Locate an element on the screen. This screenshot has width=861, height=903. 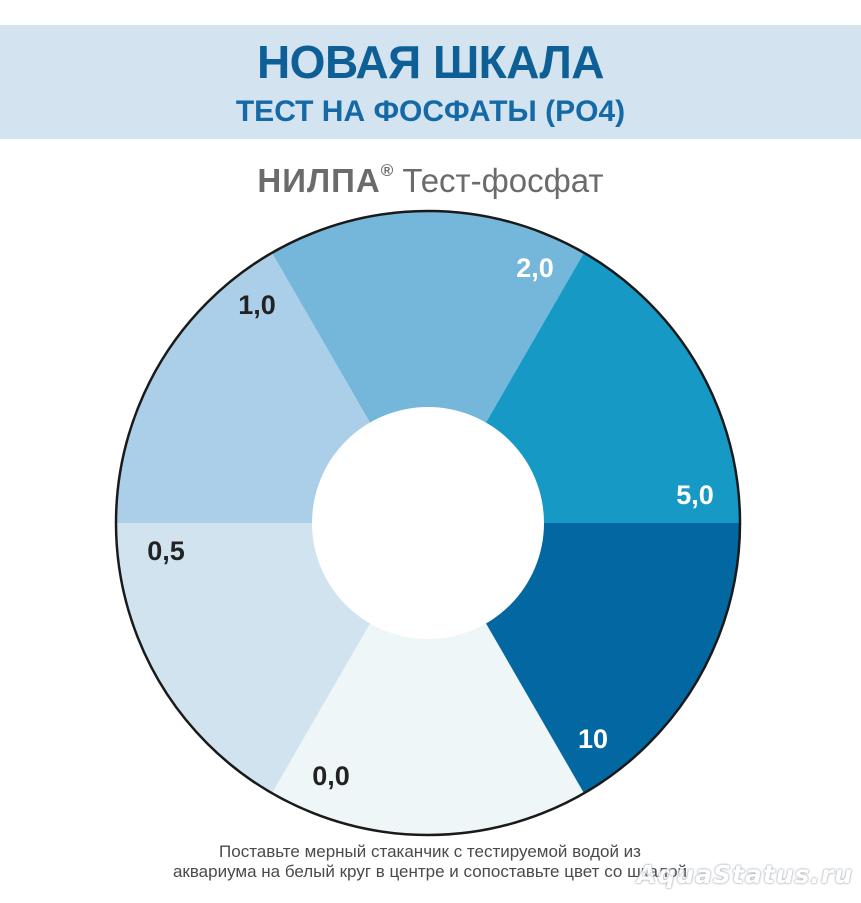
scale-label-0-0: 0,0 is located at coordinates (331, 776).